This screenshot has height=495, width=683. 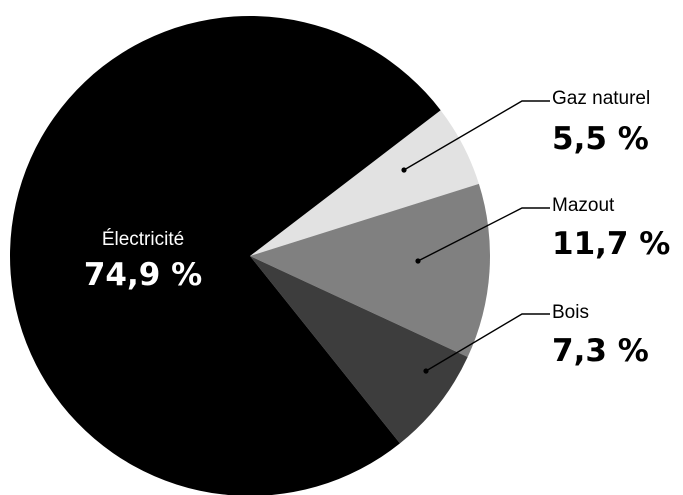 I want to click on slice-value-bois: 7,3 %, so click(x=600, y=351).